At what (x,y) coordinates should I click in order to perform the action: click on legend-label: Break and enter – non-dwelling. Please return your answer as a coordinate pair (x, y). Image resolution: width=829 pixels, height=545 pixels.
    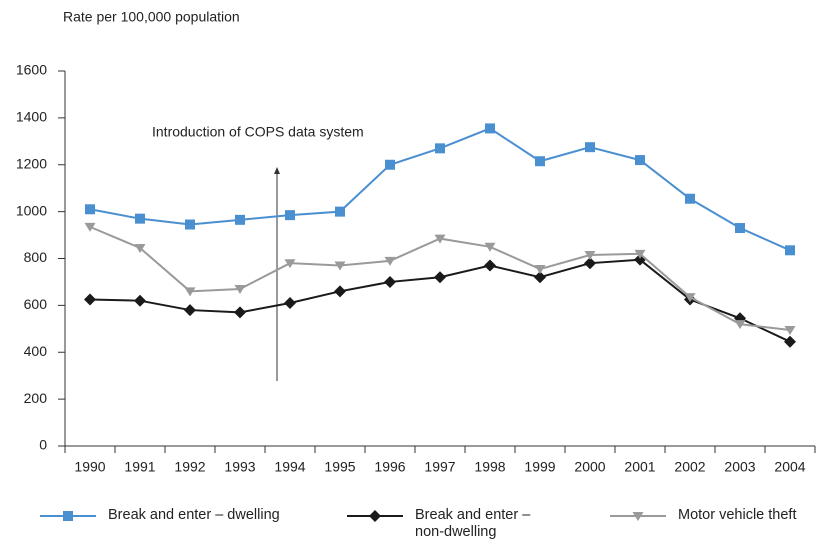
    Looking at the image, I should click on (473, 523).